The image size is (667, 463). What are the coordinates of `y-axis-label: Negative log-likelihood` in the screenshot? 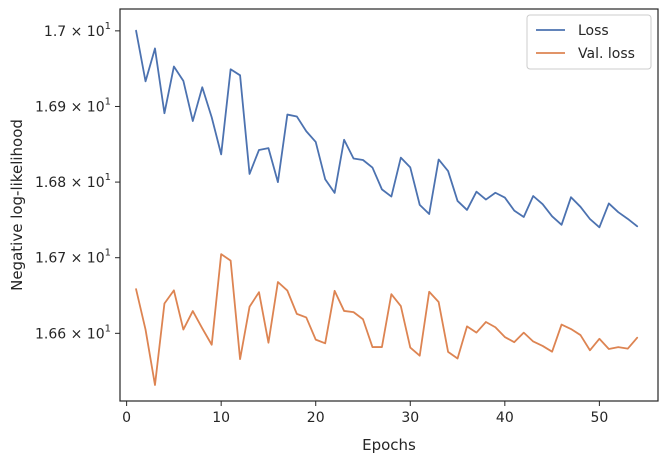 It's located at (17, 205).